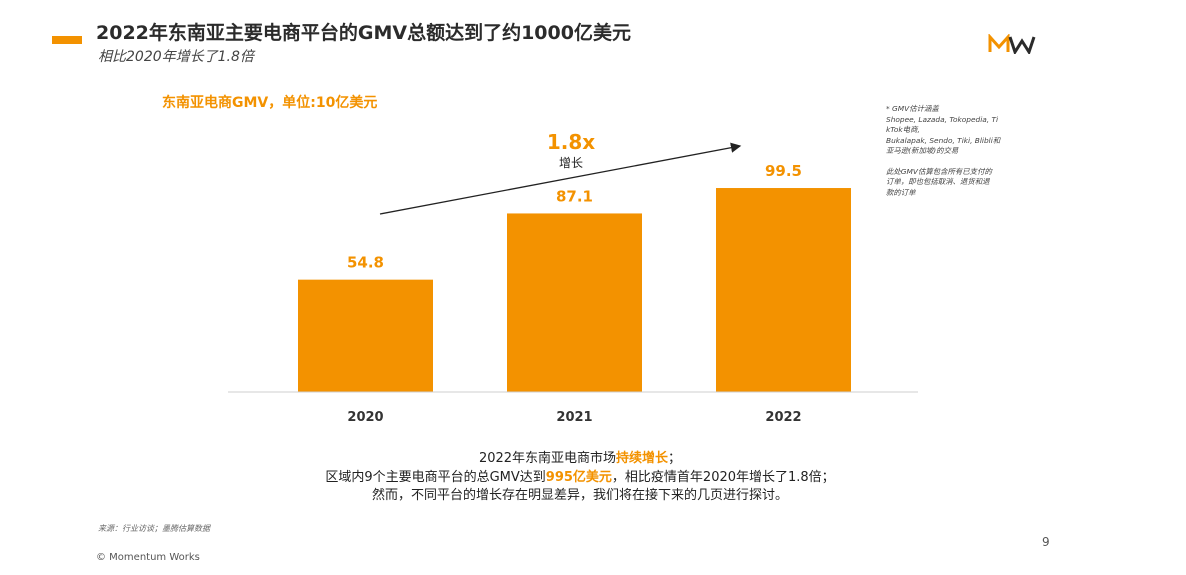 The height and width of the screenshot is (575, 1186). What do you see at coordinates (1012, 44) in the screenshot?
I see `momentum-works-logo: MW` at bounding box center [1012, 44].